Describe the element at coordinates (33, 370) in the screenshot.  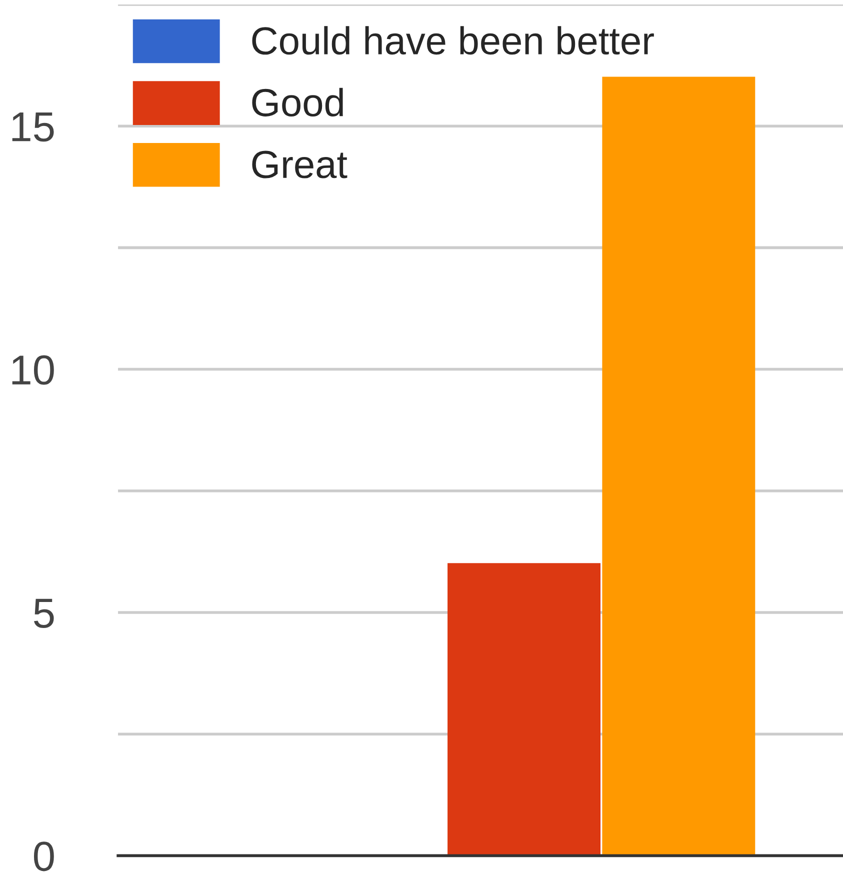
I see `y-tick-label: 10` at that location.